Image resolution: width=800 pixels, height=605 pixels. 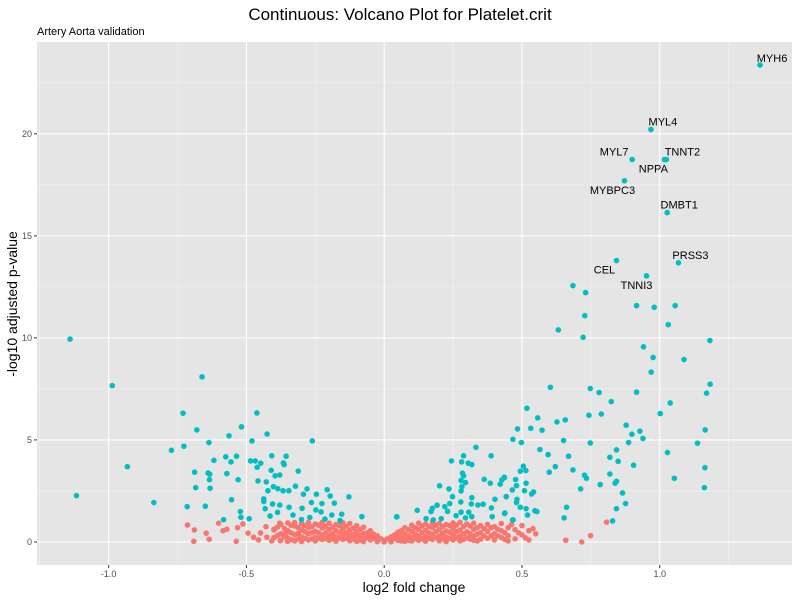 I want to click on gene-label: MYL4, so click(x=663, y=123).